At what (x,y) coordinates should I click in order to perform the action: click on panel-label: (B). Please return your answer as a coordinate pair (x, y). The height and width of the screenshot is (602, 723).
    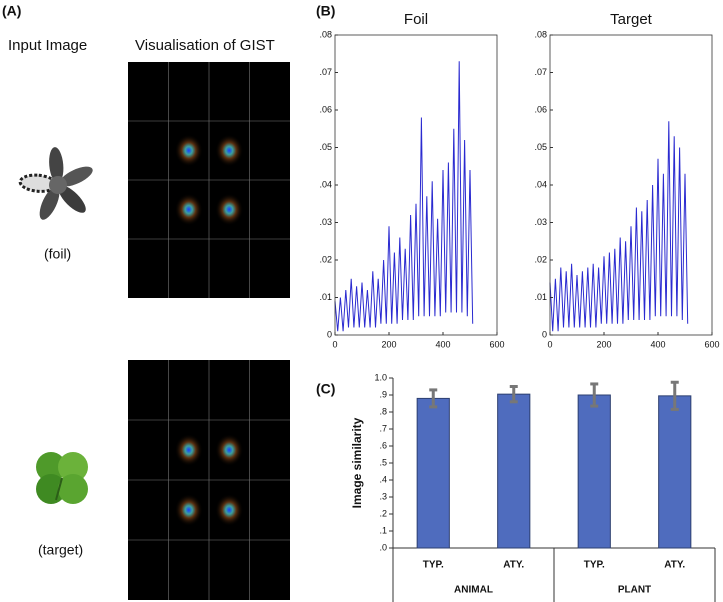
    Looking at the image, I should click on (325, 11).